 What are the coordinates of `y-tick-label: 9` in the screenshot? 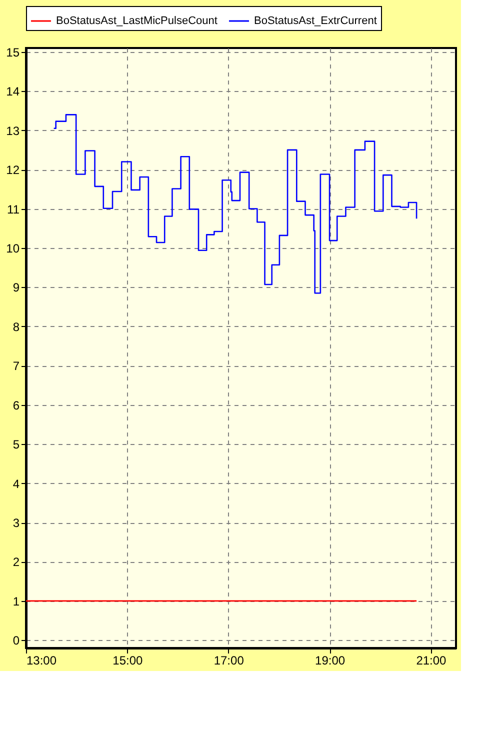 It's located at (16, 287).